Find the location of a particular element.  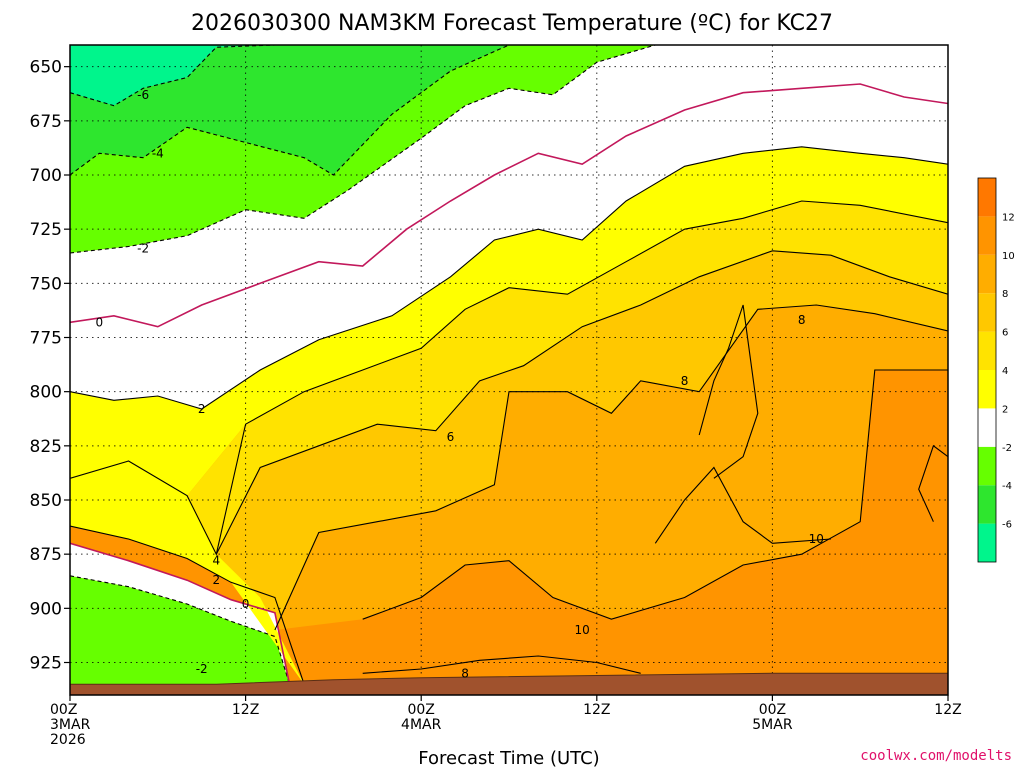

colorbar-tick-5: 6 is located at coordinates (1005, 333).